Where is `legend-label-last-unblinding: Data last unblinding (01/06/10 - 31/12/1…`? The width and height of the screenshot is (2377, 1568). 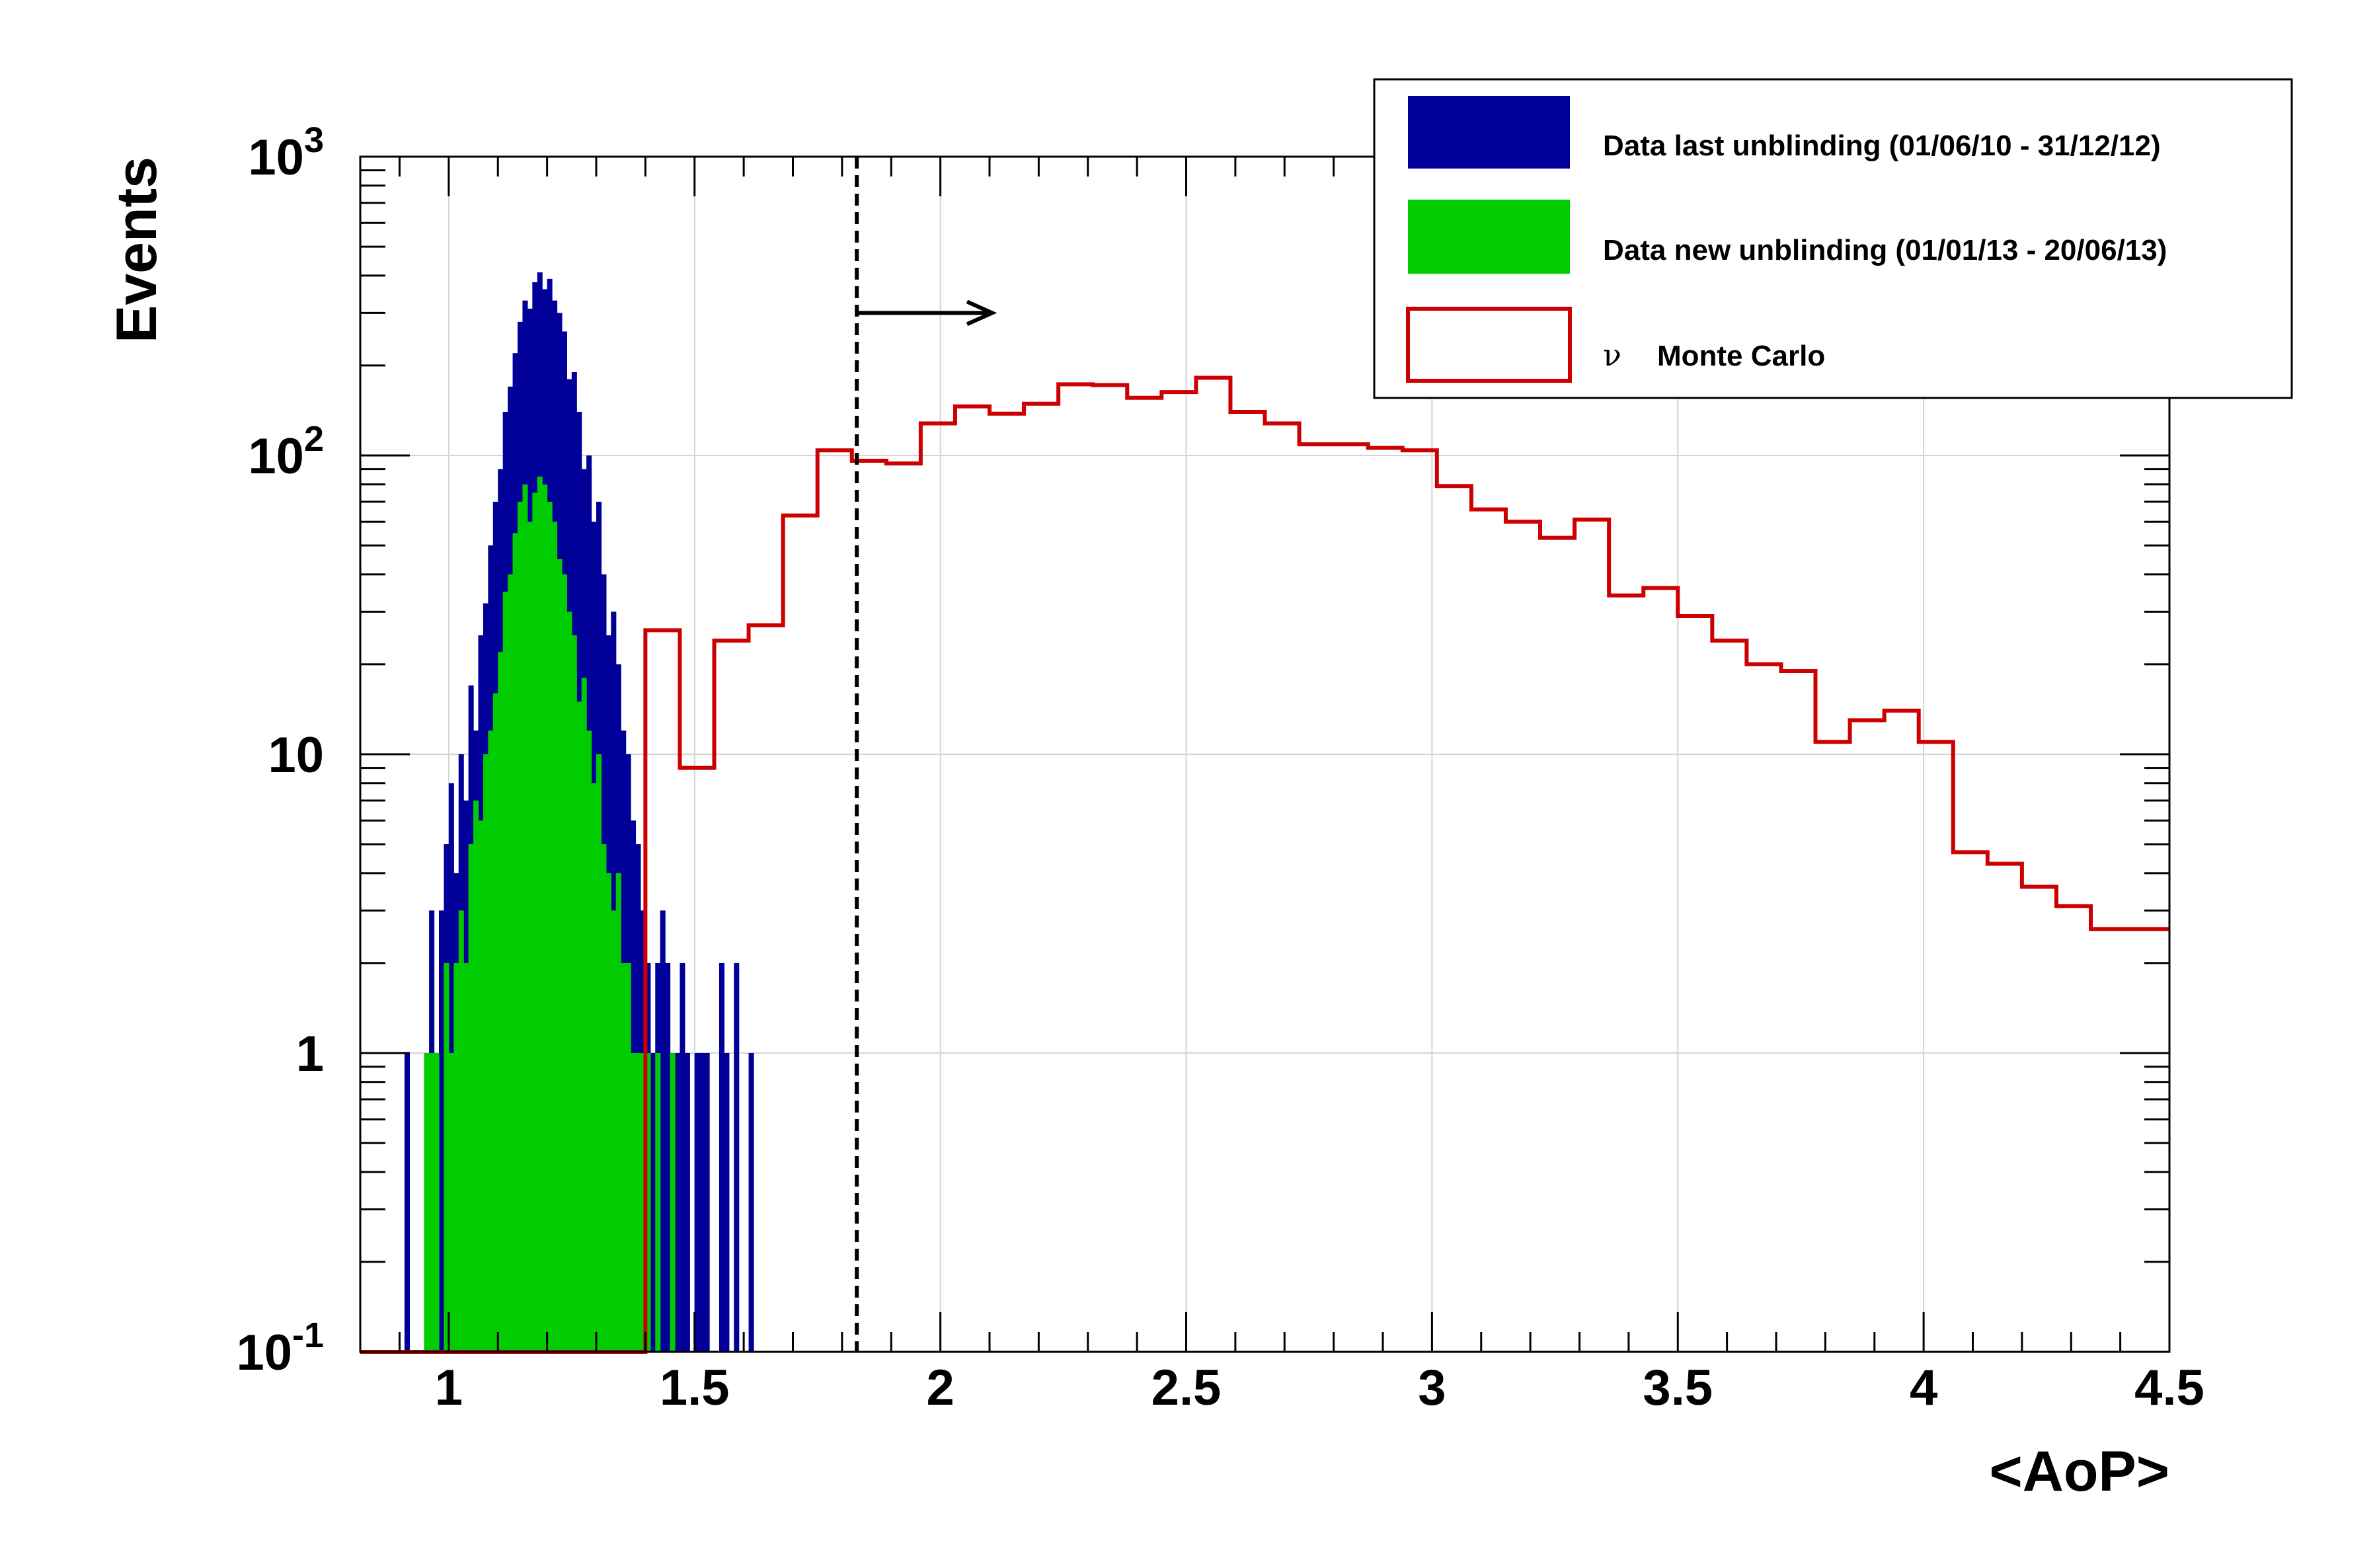 legend-label-last-unblinding: Data last unblinding (01/06/10 - 31/12/1… is located at coordinates (1882, 146).